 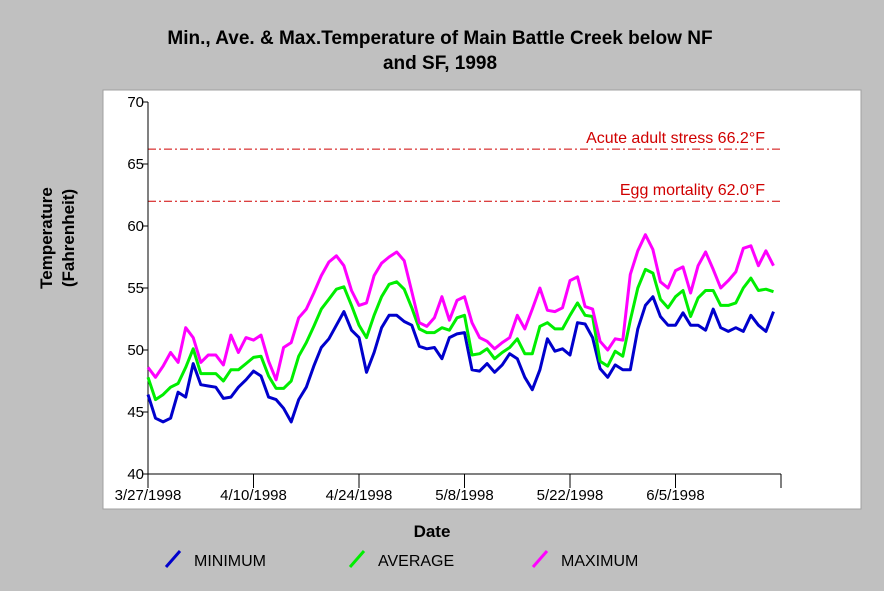 What do you see at coordinates (253, 495) in the screenshot?
I see `x-tick-label: 4/10/1998` at bounding box center [253, 495].